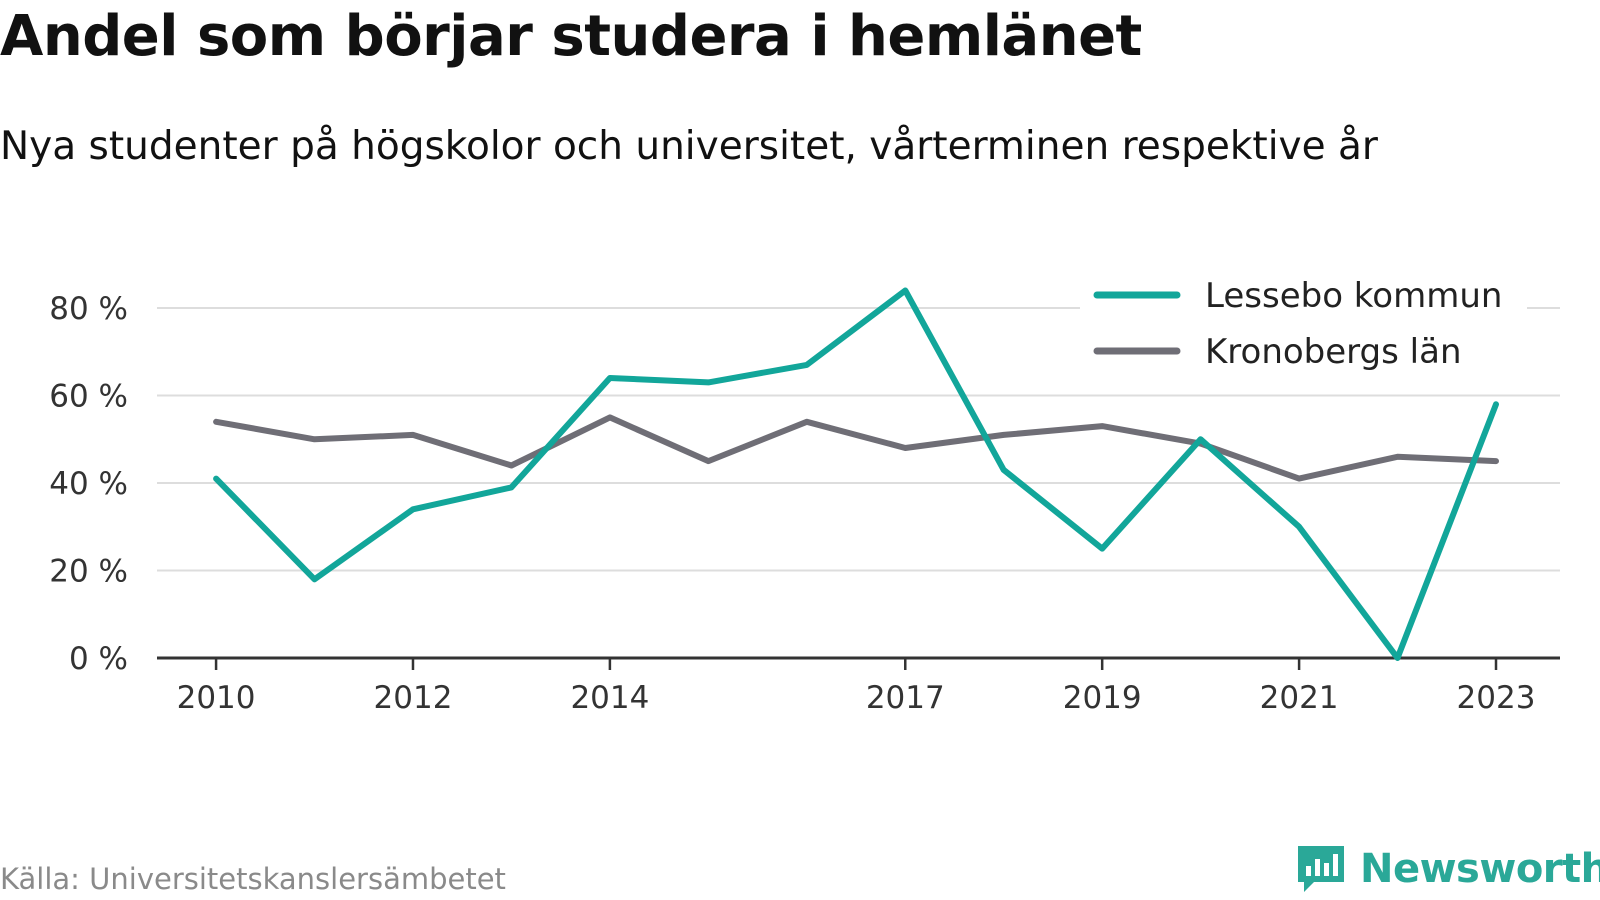  I want to click on x-tick-label: 2010, so click(216, 698).